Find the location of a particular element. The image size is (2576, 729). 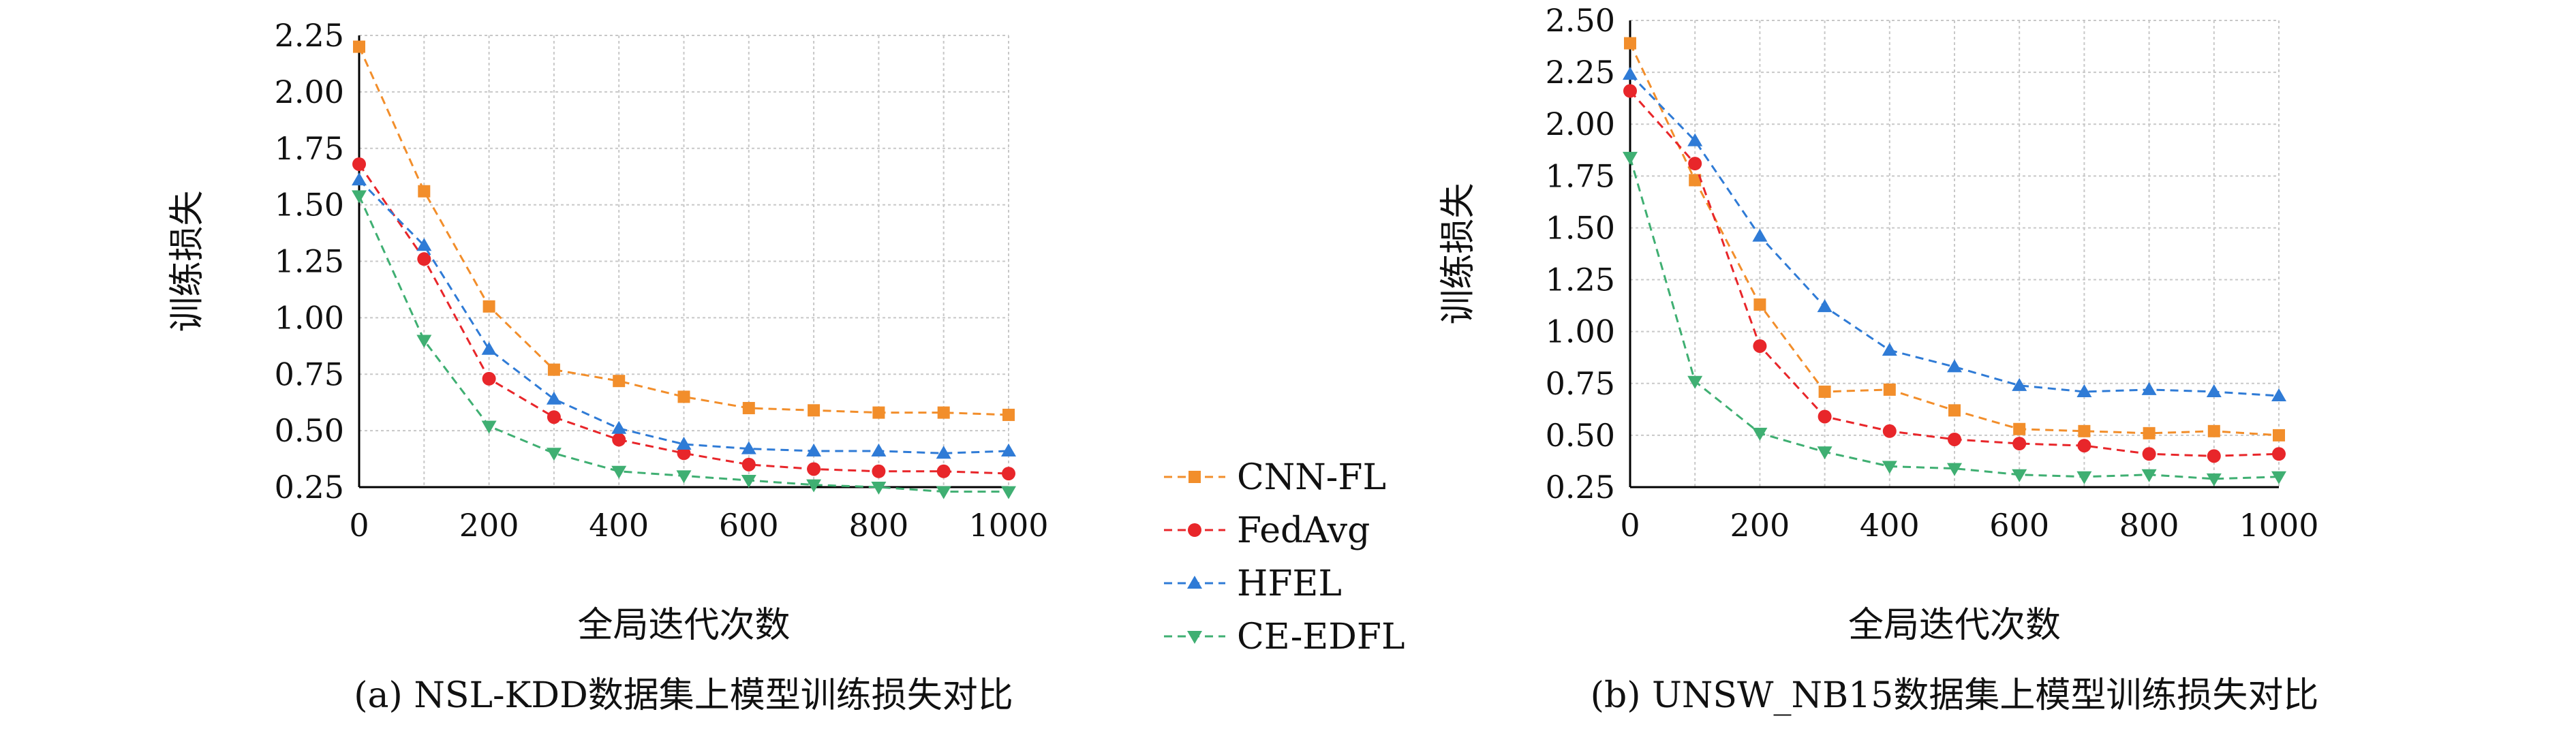

legend-label: CNN-FL is located at coordinates (1311, 477).